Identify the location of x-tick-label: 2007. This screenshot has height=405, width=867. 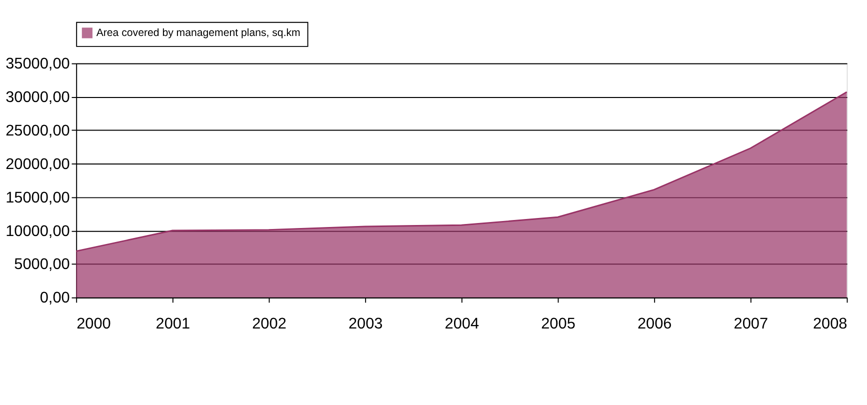
(751, 324).